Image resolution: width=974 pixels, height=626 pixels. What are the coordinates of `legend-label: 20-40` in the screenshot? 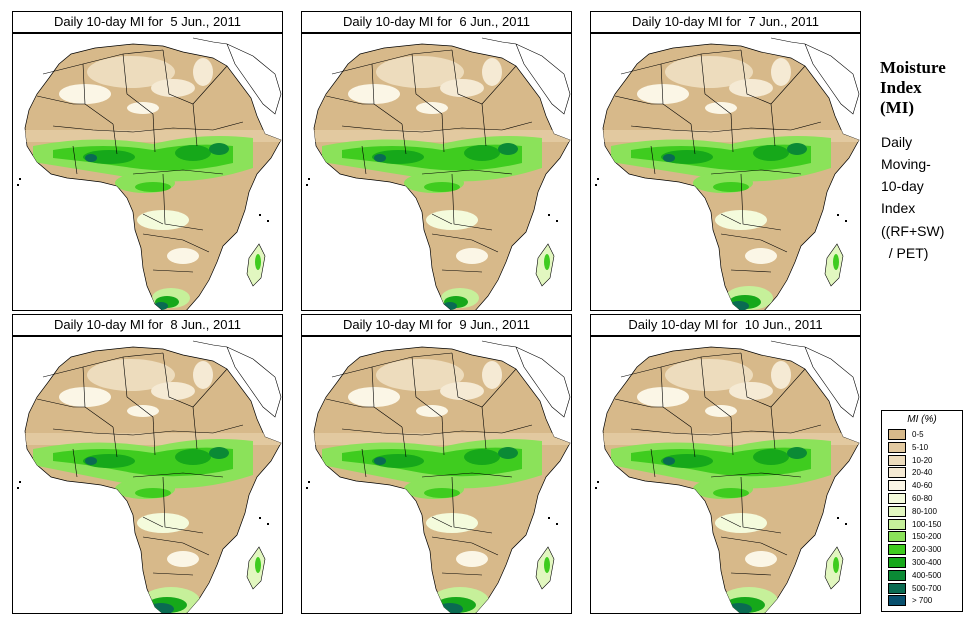 It's located at (922, 473).